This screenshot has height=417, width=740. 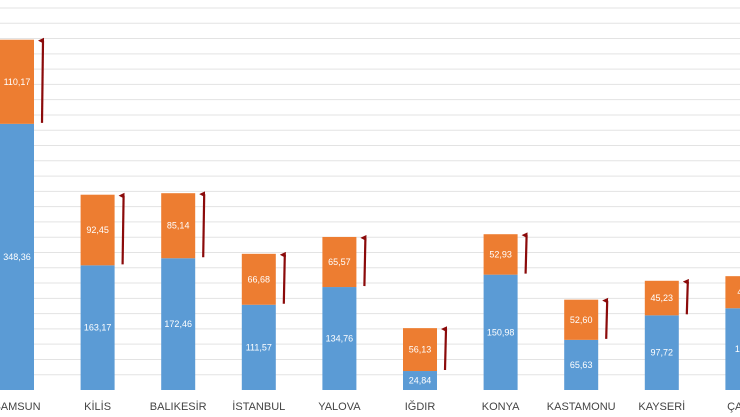 I want to click on data-label-series-2: 66,68, so click(x=259, y=279).